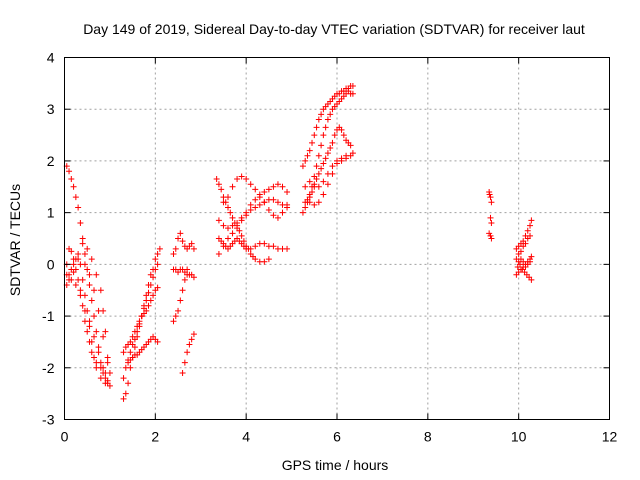 This screenshot has height=480, width=640. I want to click on y-tick-label: 4, so click(51, 58).